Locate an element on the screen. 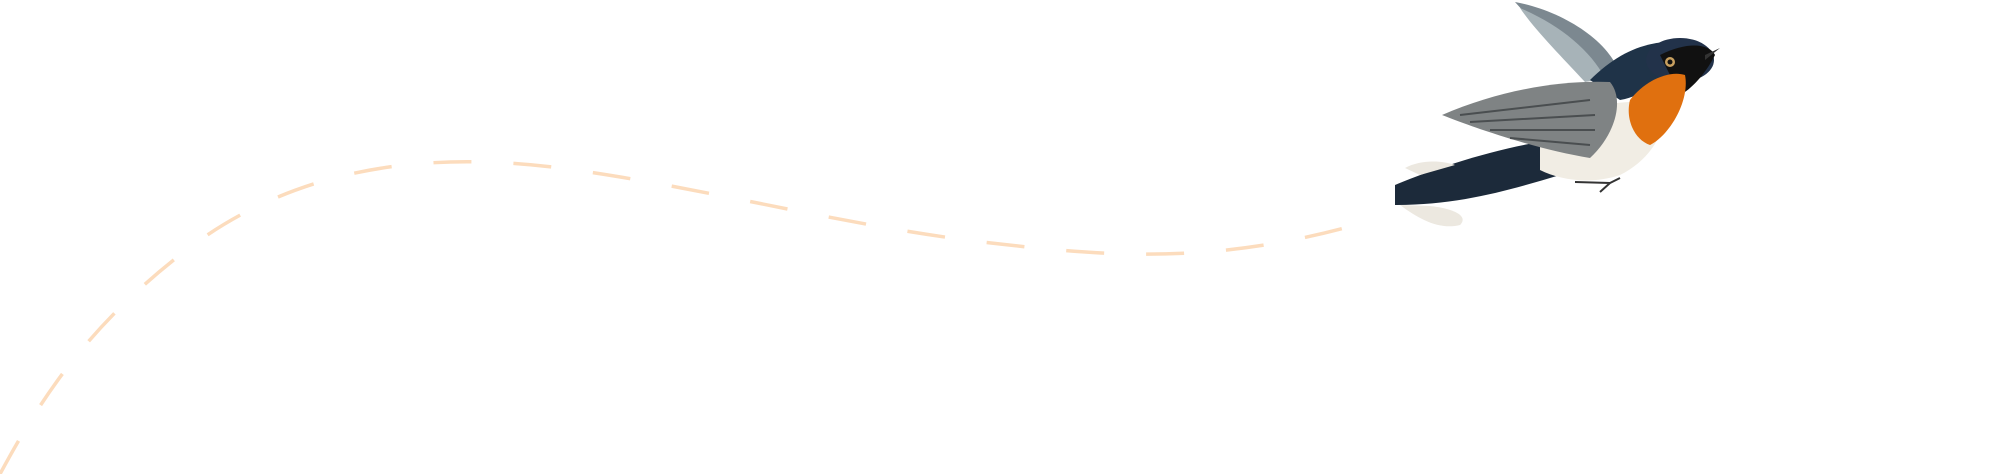  bird-icon is located at coordinates (1557, 114).